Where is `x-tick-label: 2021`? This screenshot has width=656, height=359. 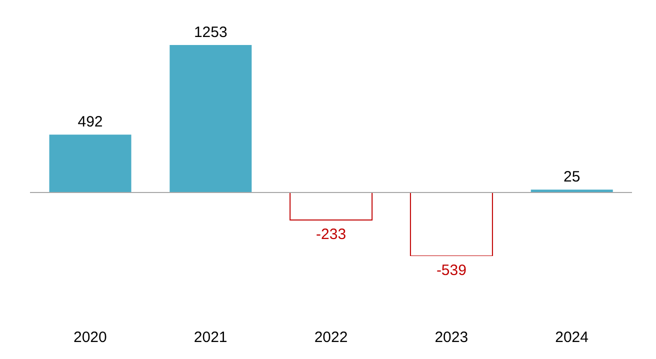 x-tick-label: 2021 is located at coordinates (211, 337).